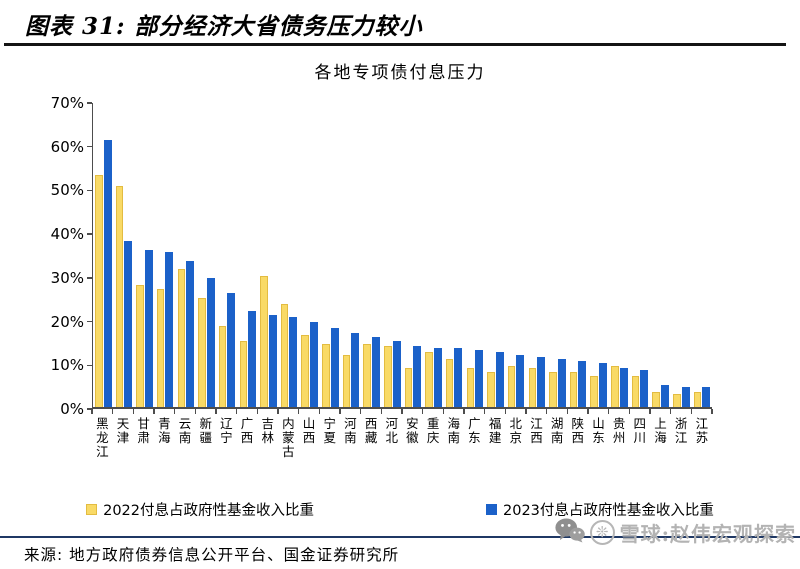  Describe the element at coordinates (288, 437) in the screenshot. I see `x-axis-label: 内 蒙 古` at that location.